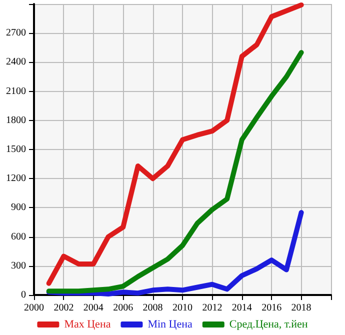  I want to click on x-tick-label: 2002, so click(64, 308).